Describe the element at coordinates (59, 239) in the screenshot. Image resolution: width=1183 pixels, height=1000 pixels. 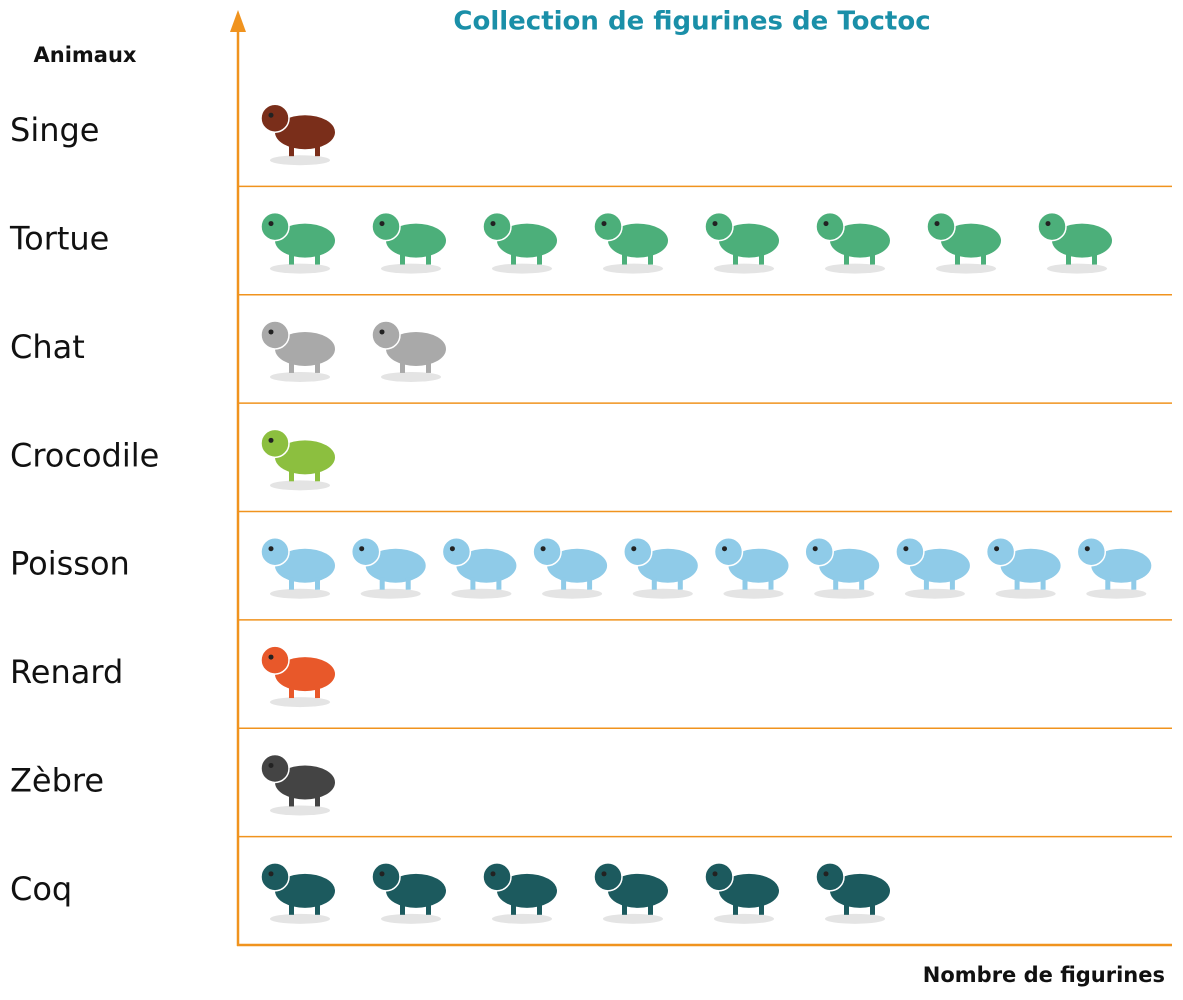
I see `category-label: Tortue` at that location.